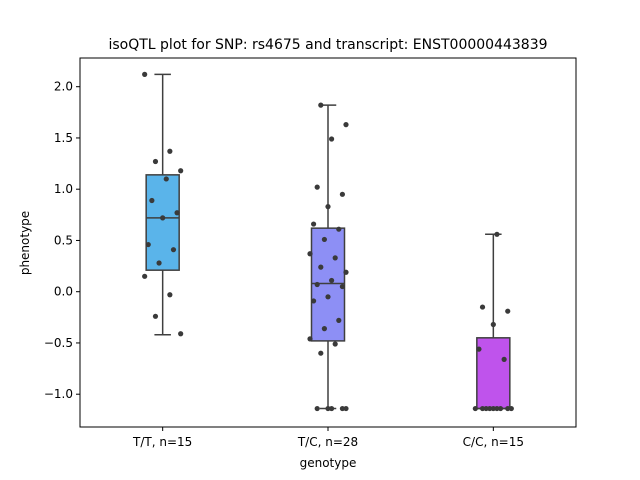  I want to click on y-tick-label: 1.5, so click(63, 138).